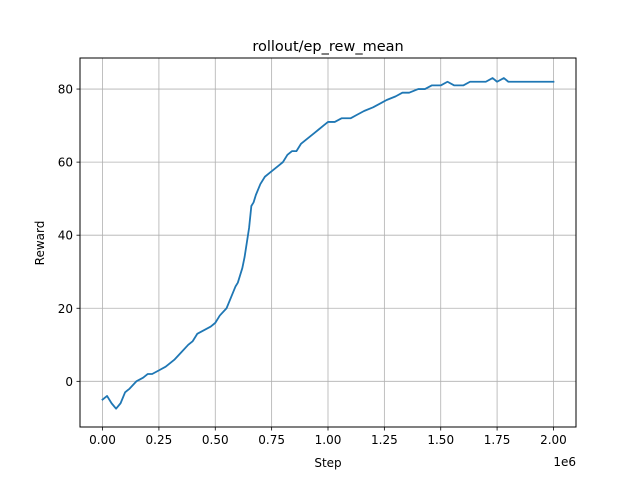  Describe the element at coordinates (553, 440) in the screenshot. I see `x-tick-label: 2.00` at that location.